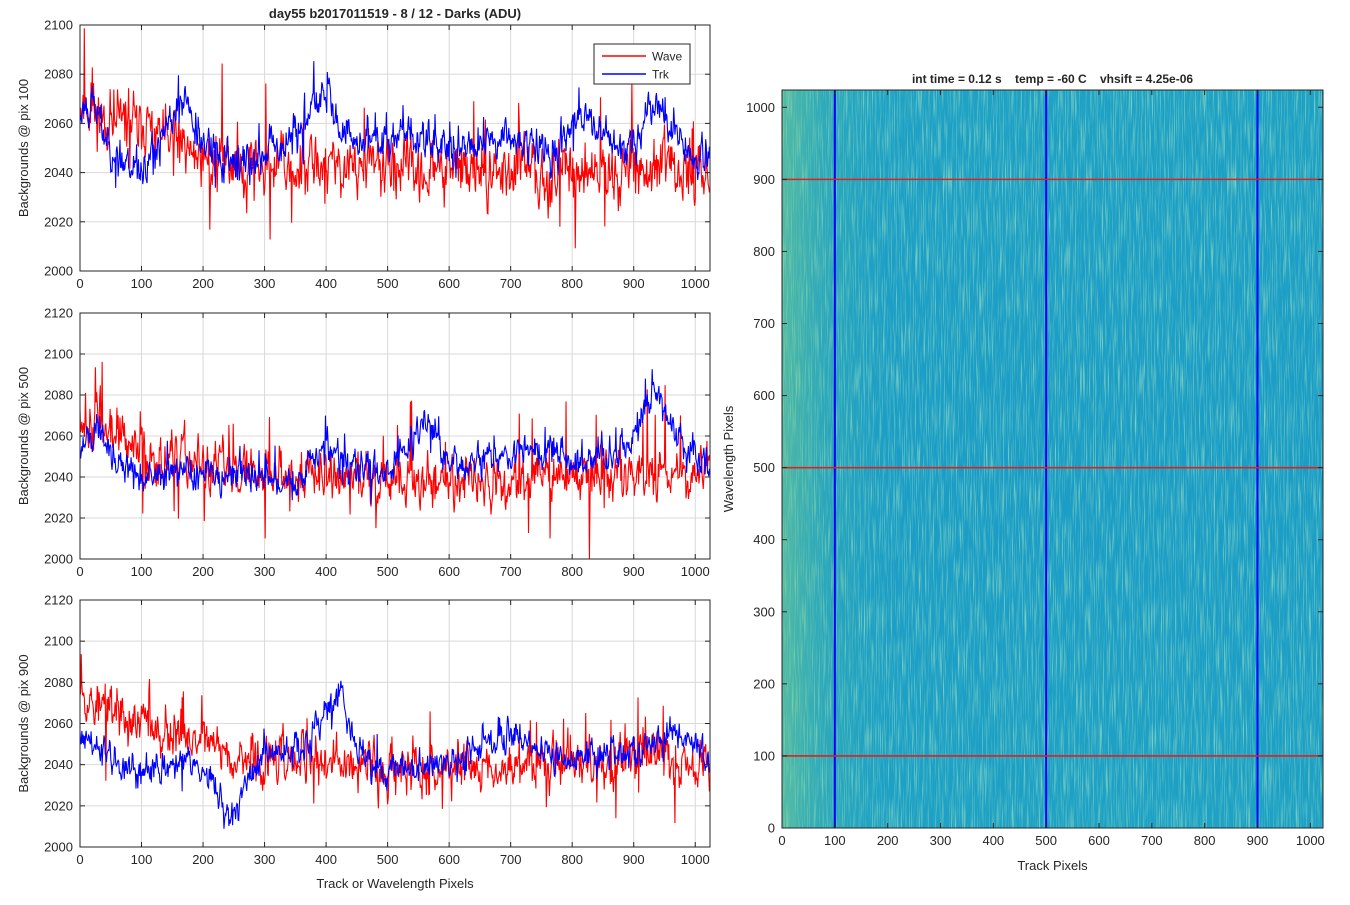  What do you see at coordinates (661, 75) in the screenshot?
I see `legend-label-trk: Trk` at bounding box center [661, 75].